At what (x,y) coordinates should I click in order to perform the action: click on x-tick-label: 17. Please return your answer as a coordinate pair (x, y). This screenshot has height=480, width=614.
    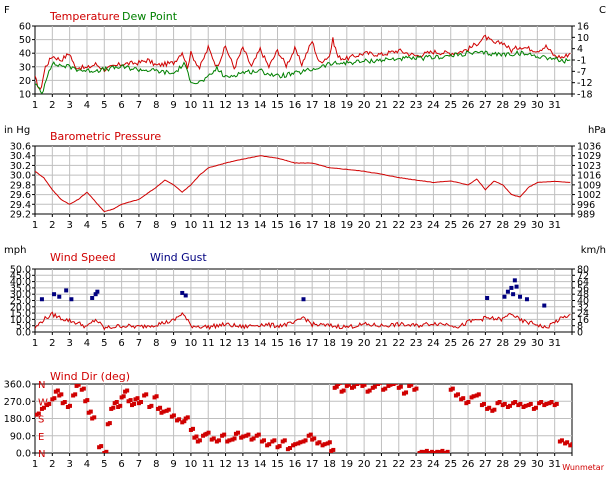
    Looking at the image, I should click on (312, 343).